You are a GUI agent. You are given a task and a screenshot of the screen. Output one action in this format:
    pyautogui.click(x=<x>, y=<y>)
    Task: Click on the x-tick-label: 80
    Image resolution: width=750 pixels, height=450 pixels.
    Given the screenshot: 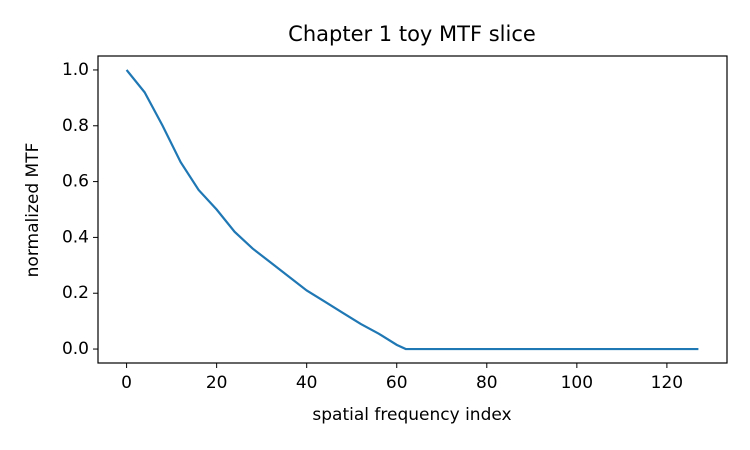 What is the action you would take?
    pyautogui.click(x=487, y=383)
    